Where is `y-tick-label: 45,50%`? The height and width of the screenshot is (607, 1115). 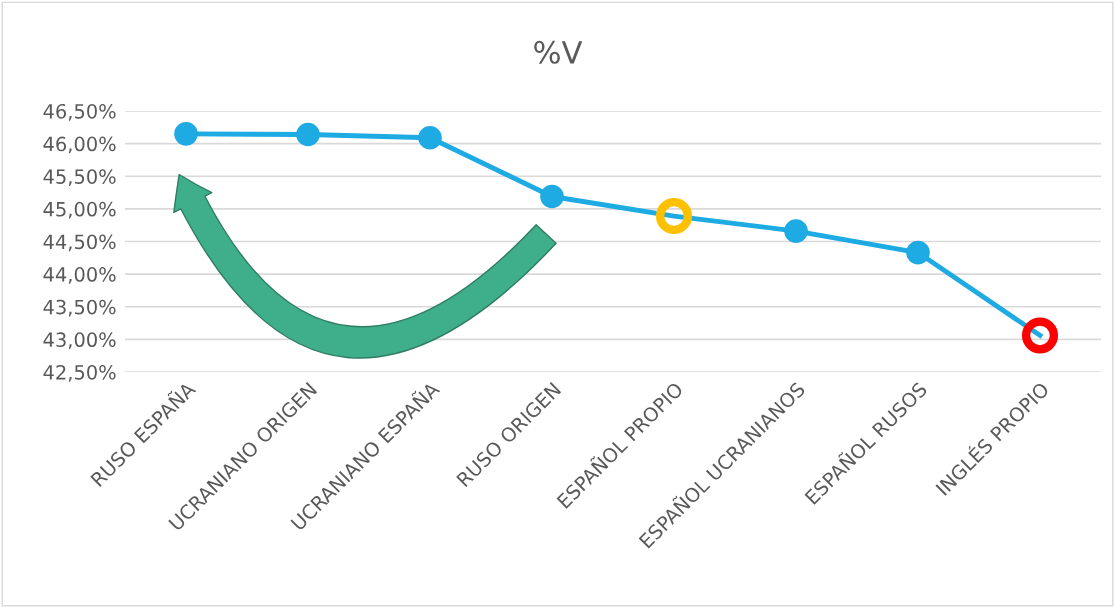 y-tick-label: 45,50% is located at coordinates (79, 177).